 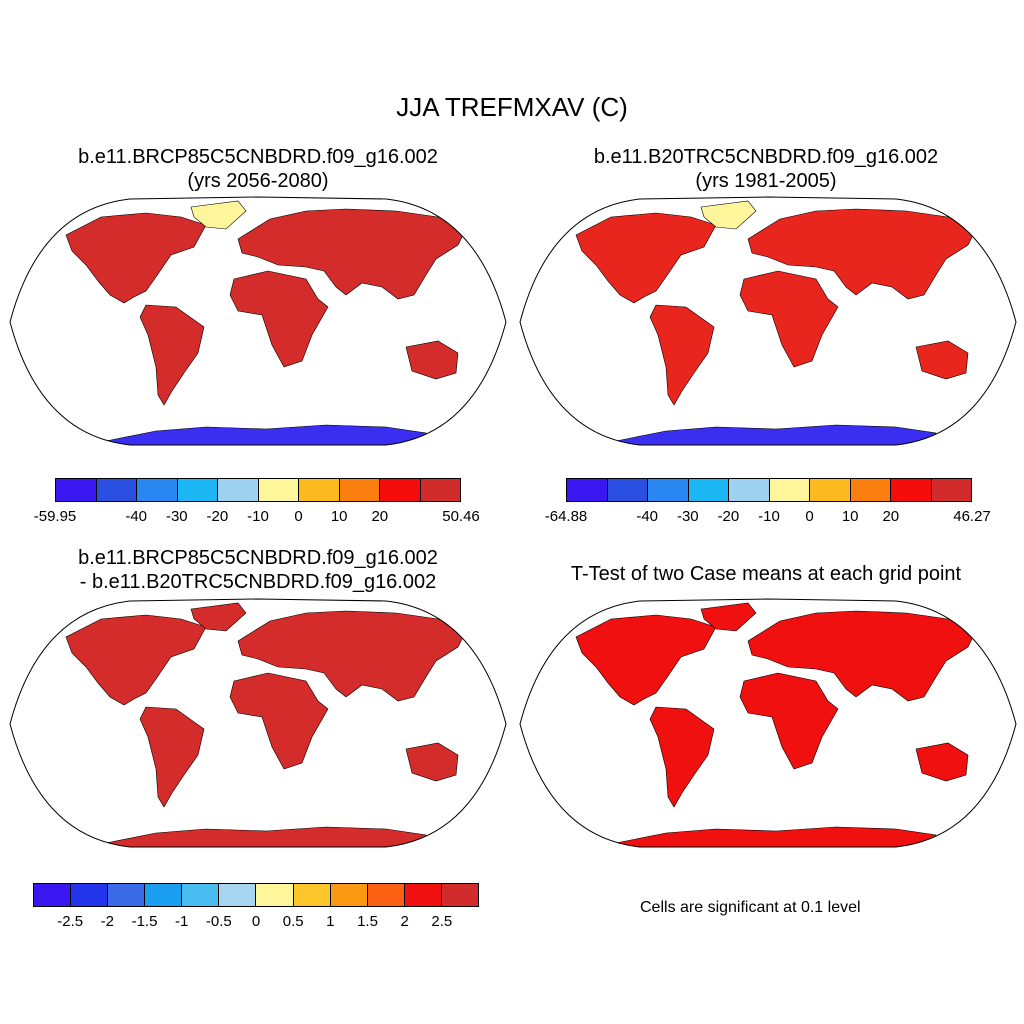 I want to click on panel-2-title-line1: b.e11.B20TRC5CNBDRD.f09_g16.002, so click(x=766, y=157).